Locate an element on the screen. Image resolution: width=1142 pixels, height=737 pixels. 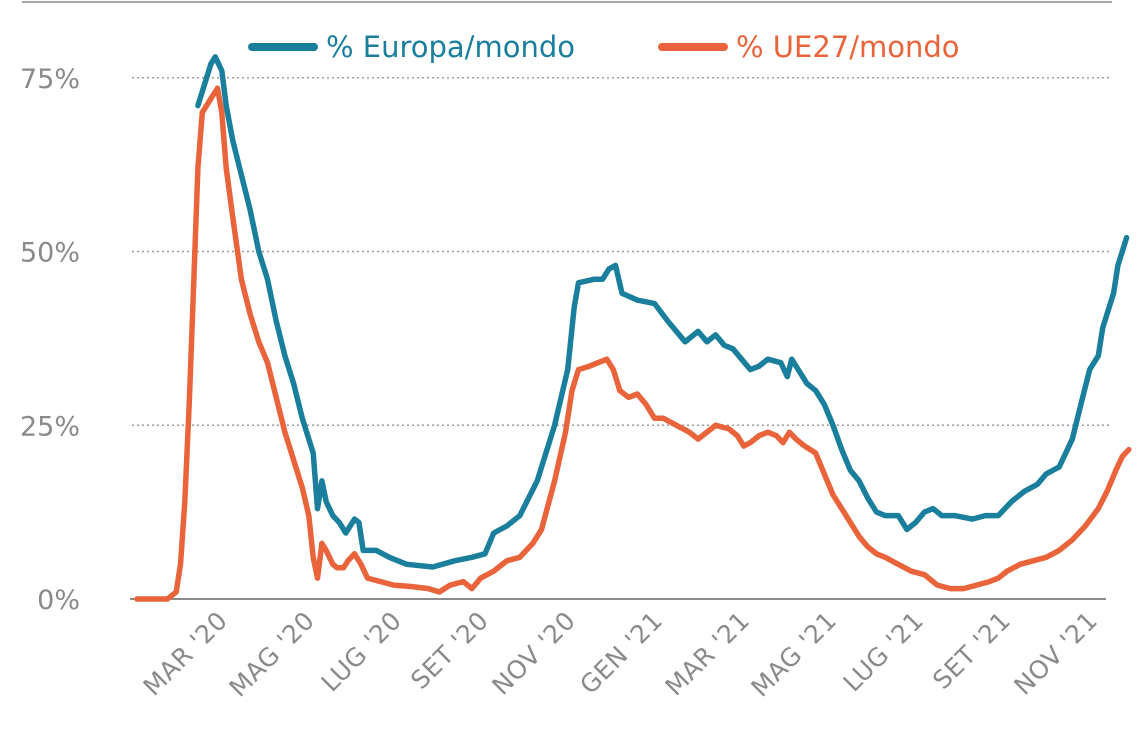
y-tick-label: 50% is located at coordinates (50, 253).